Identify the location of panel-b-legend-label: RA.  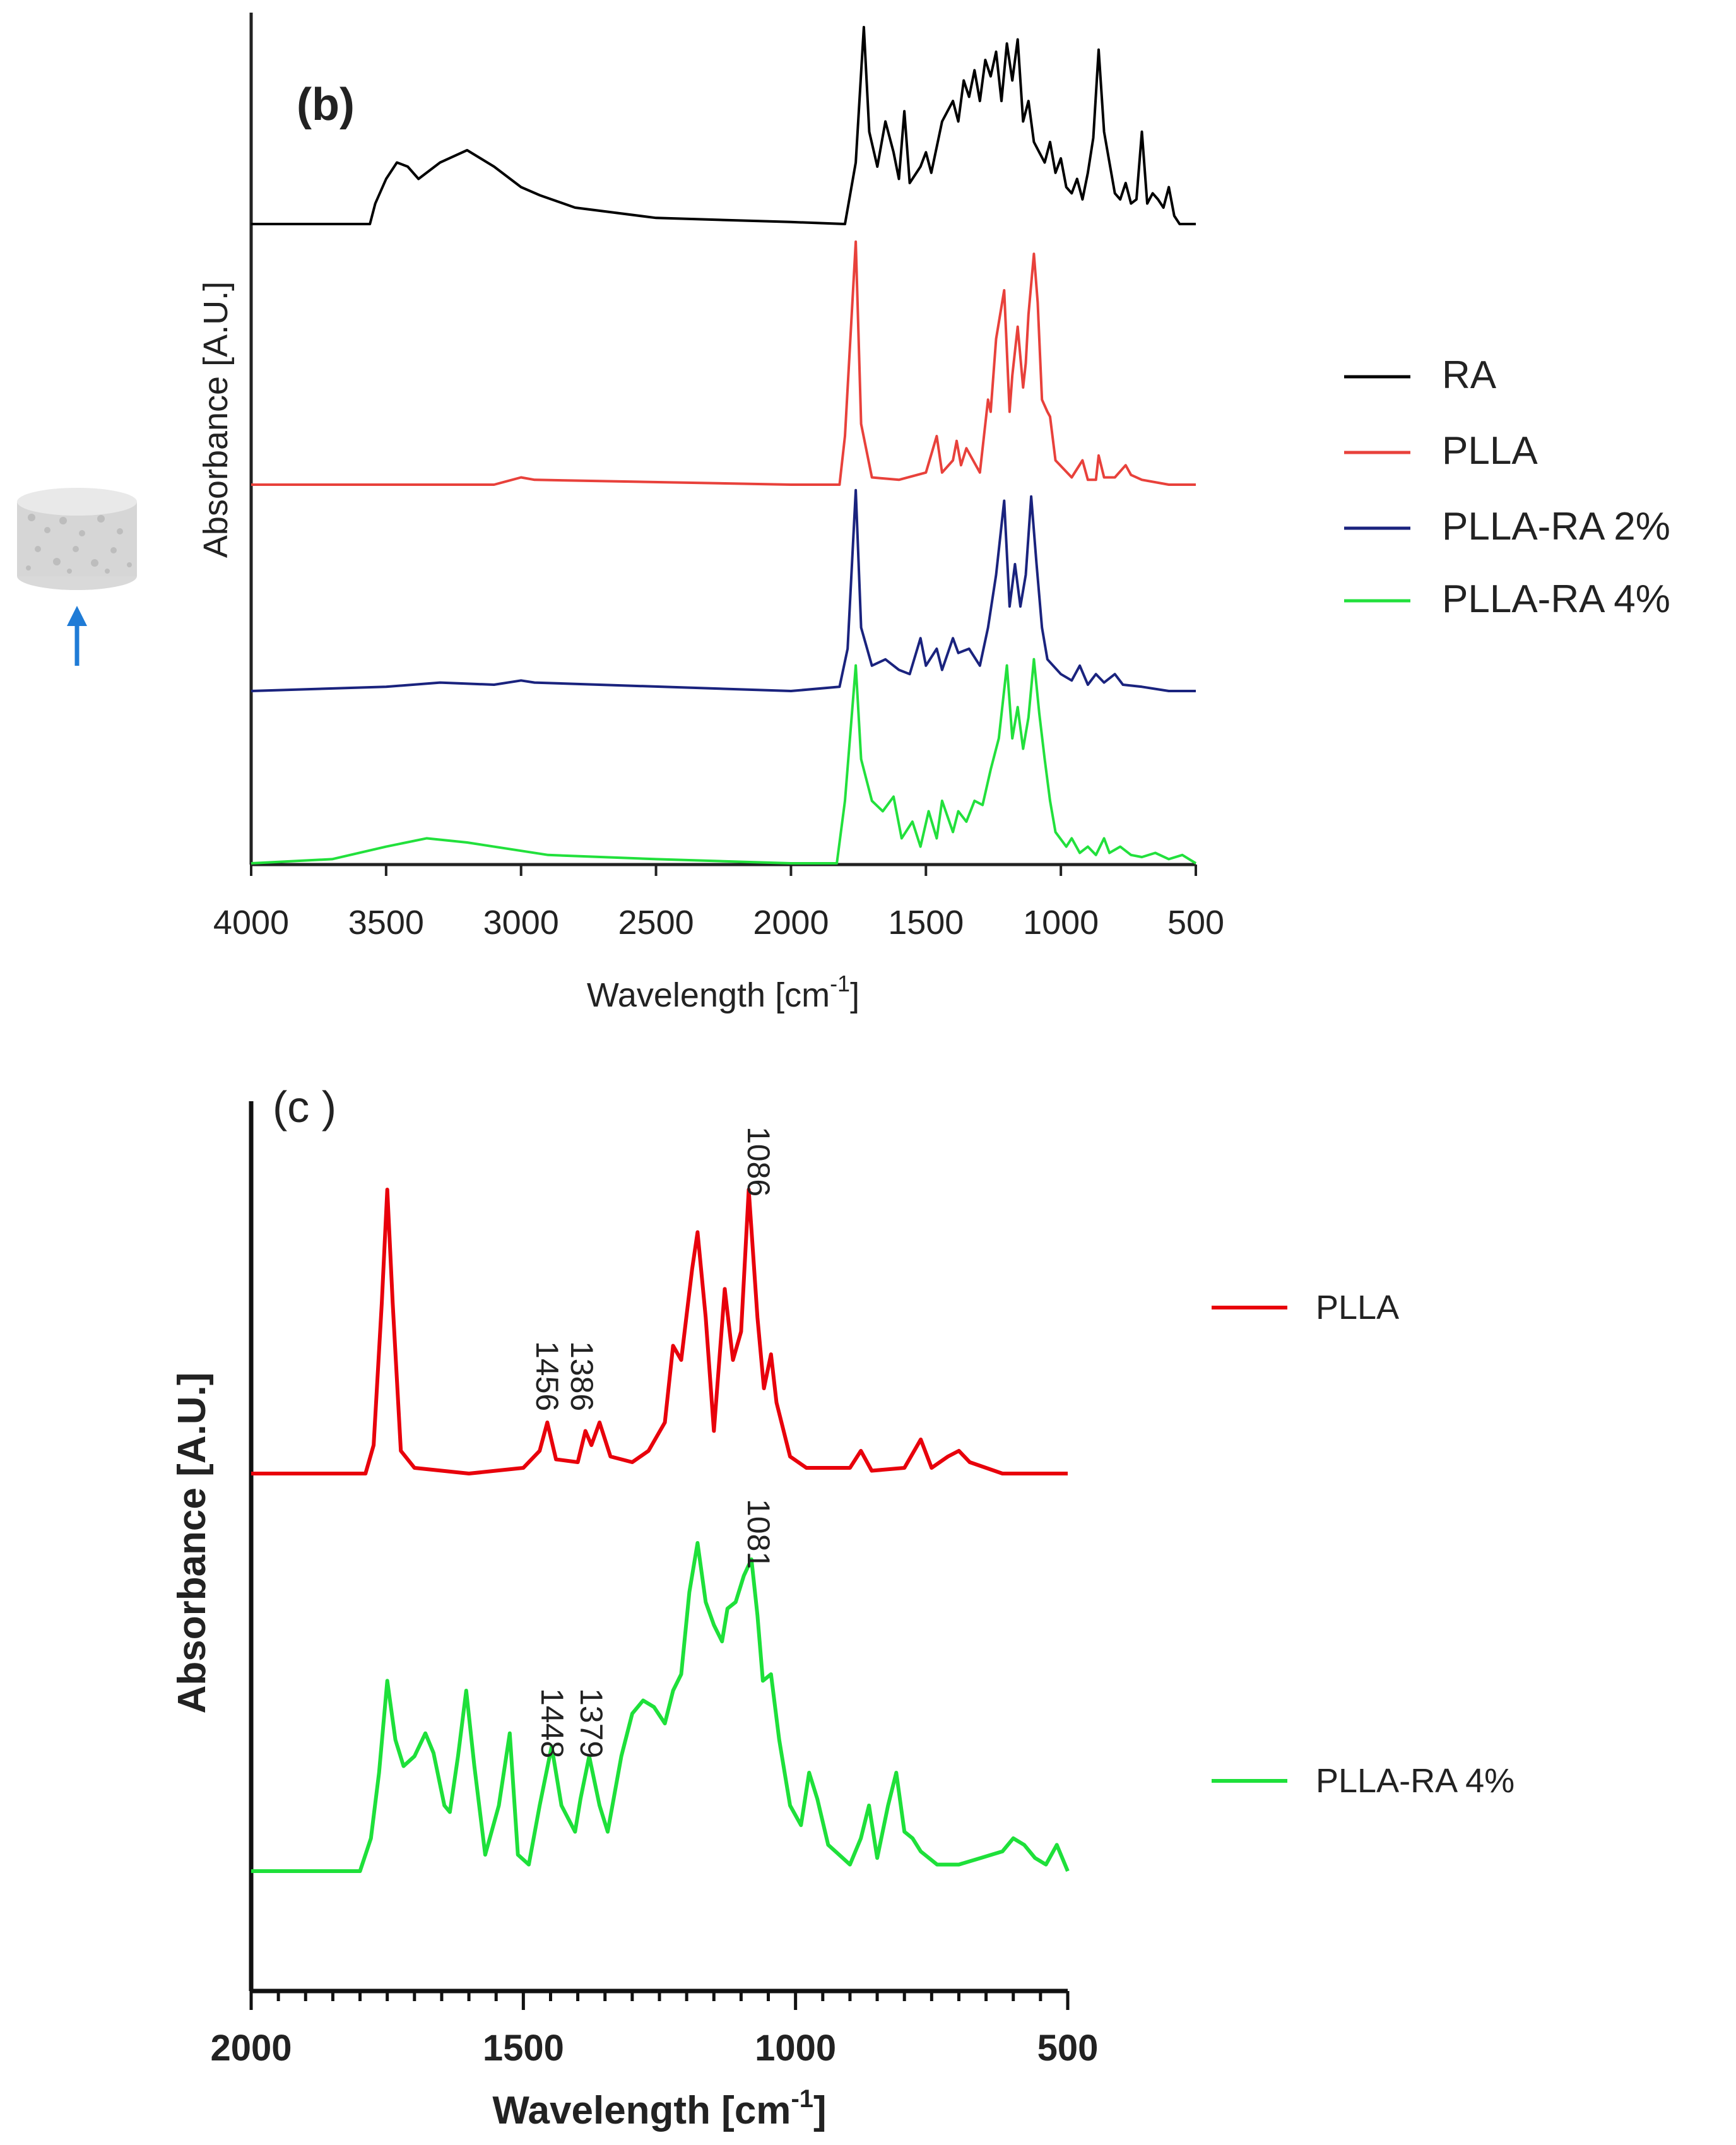
(1469, 375).